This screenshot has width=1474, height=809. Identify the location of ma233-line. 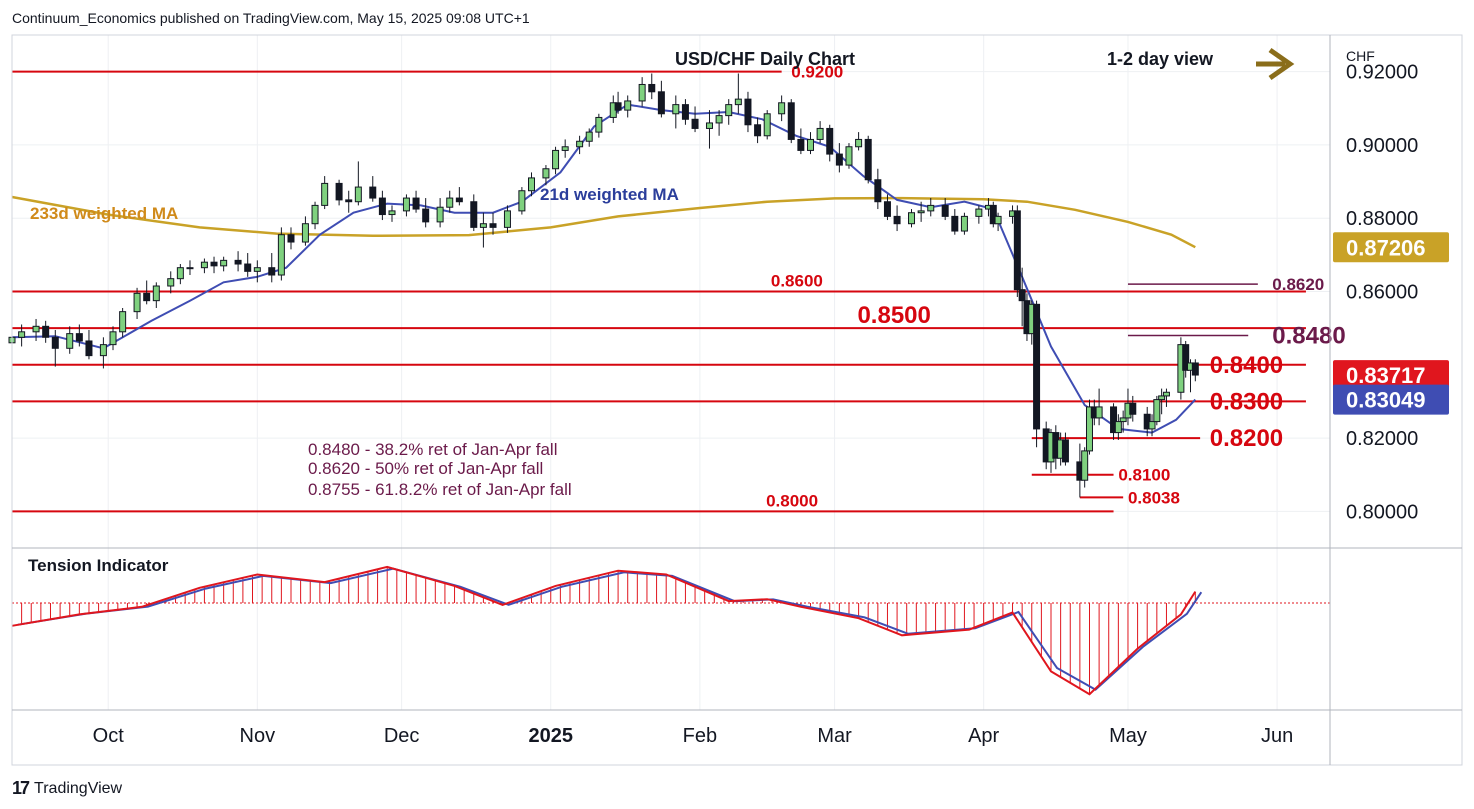
(603, 222).